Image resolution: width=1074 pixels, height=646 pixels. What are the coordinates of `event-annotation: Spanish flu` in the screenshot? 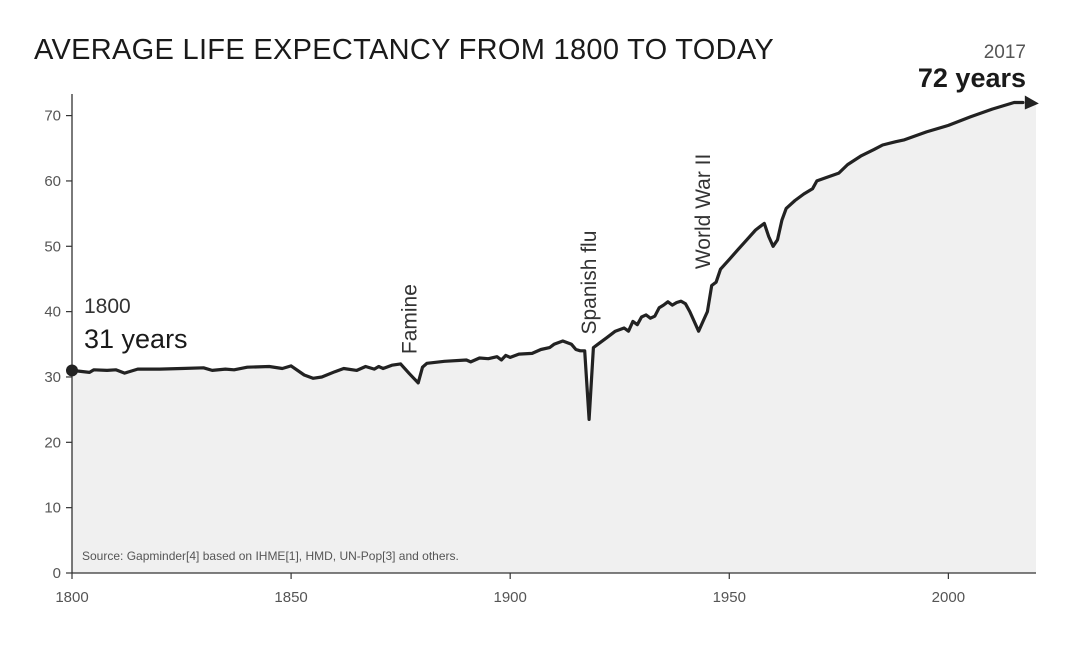 It's located at (589, 283).